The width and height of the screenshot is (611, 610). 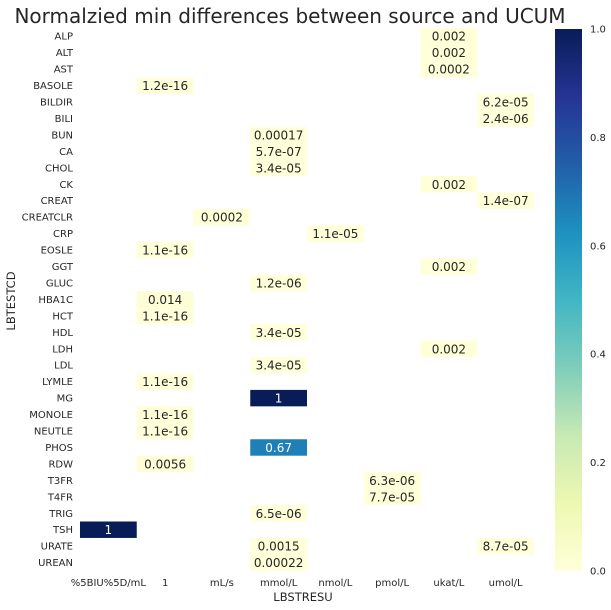 I want to click on y-tick-label-crp: CRP, so click(x=63, y=234).